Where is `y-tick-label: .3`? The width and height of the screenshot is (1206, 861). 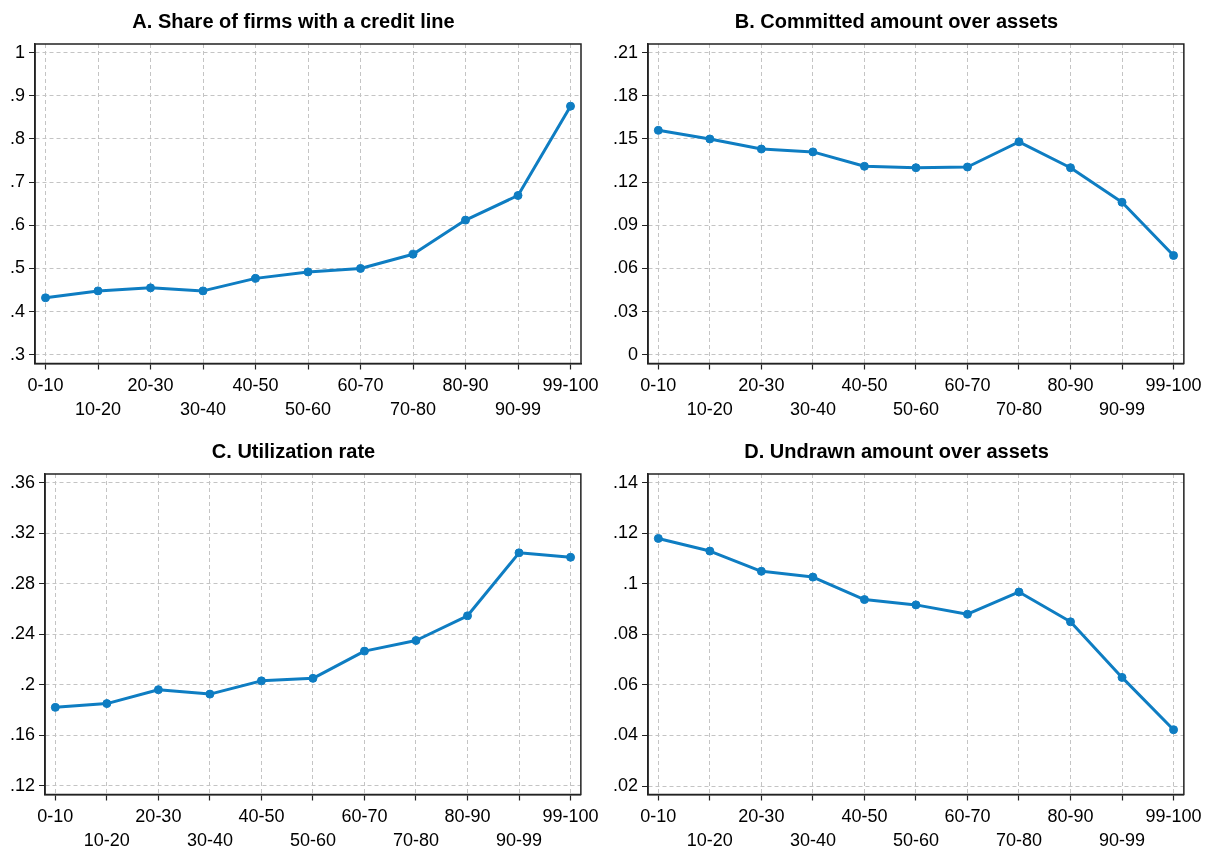 y-tick-label: .3 is located at coordinates (18, 353).